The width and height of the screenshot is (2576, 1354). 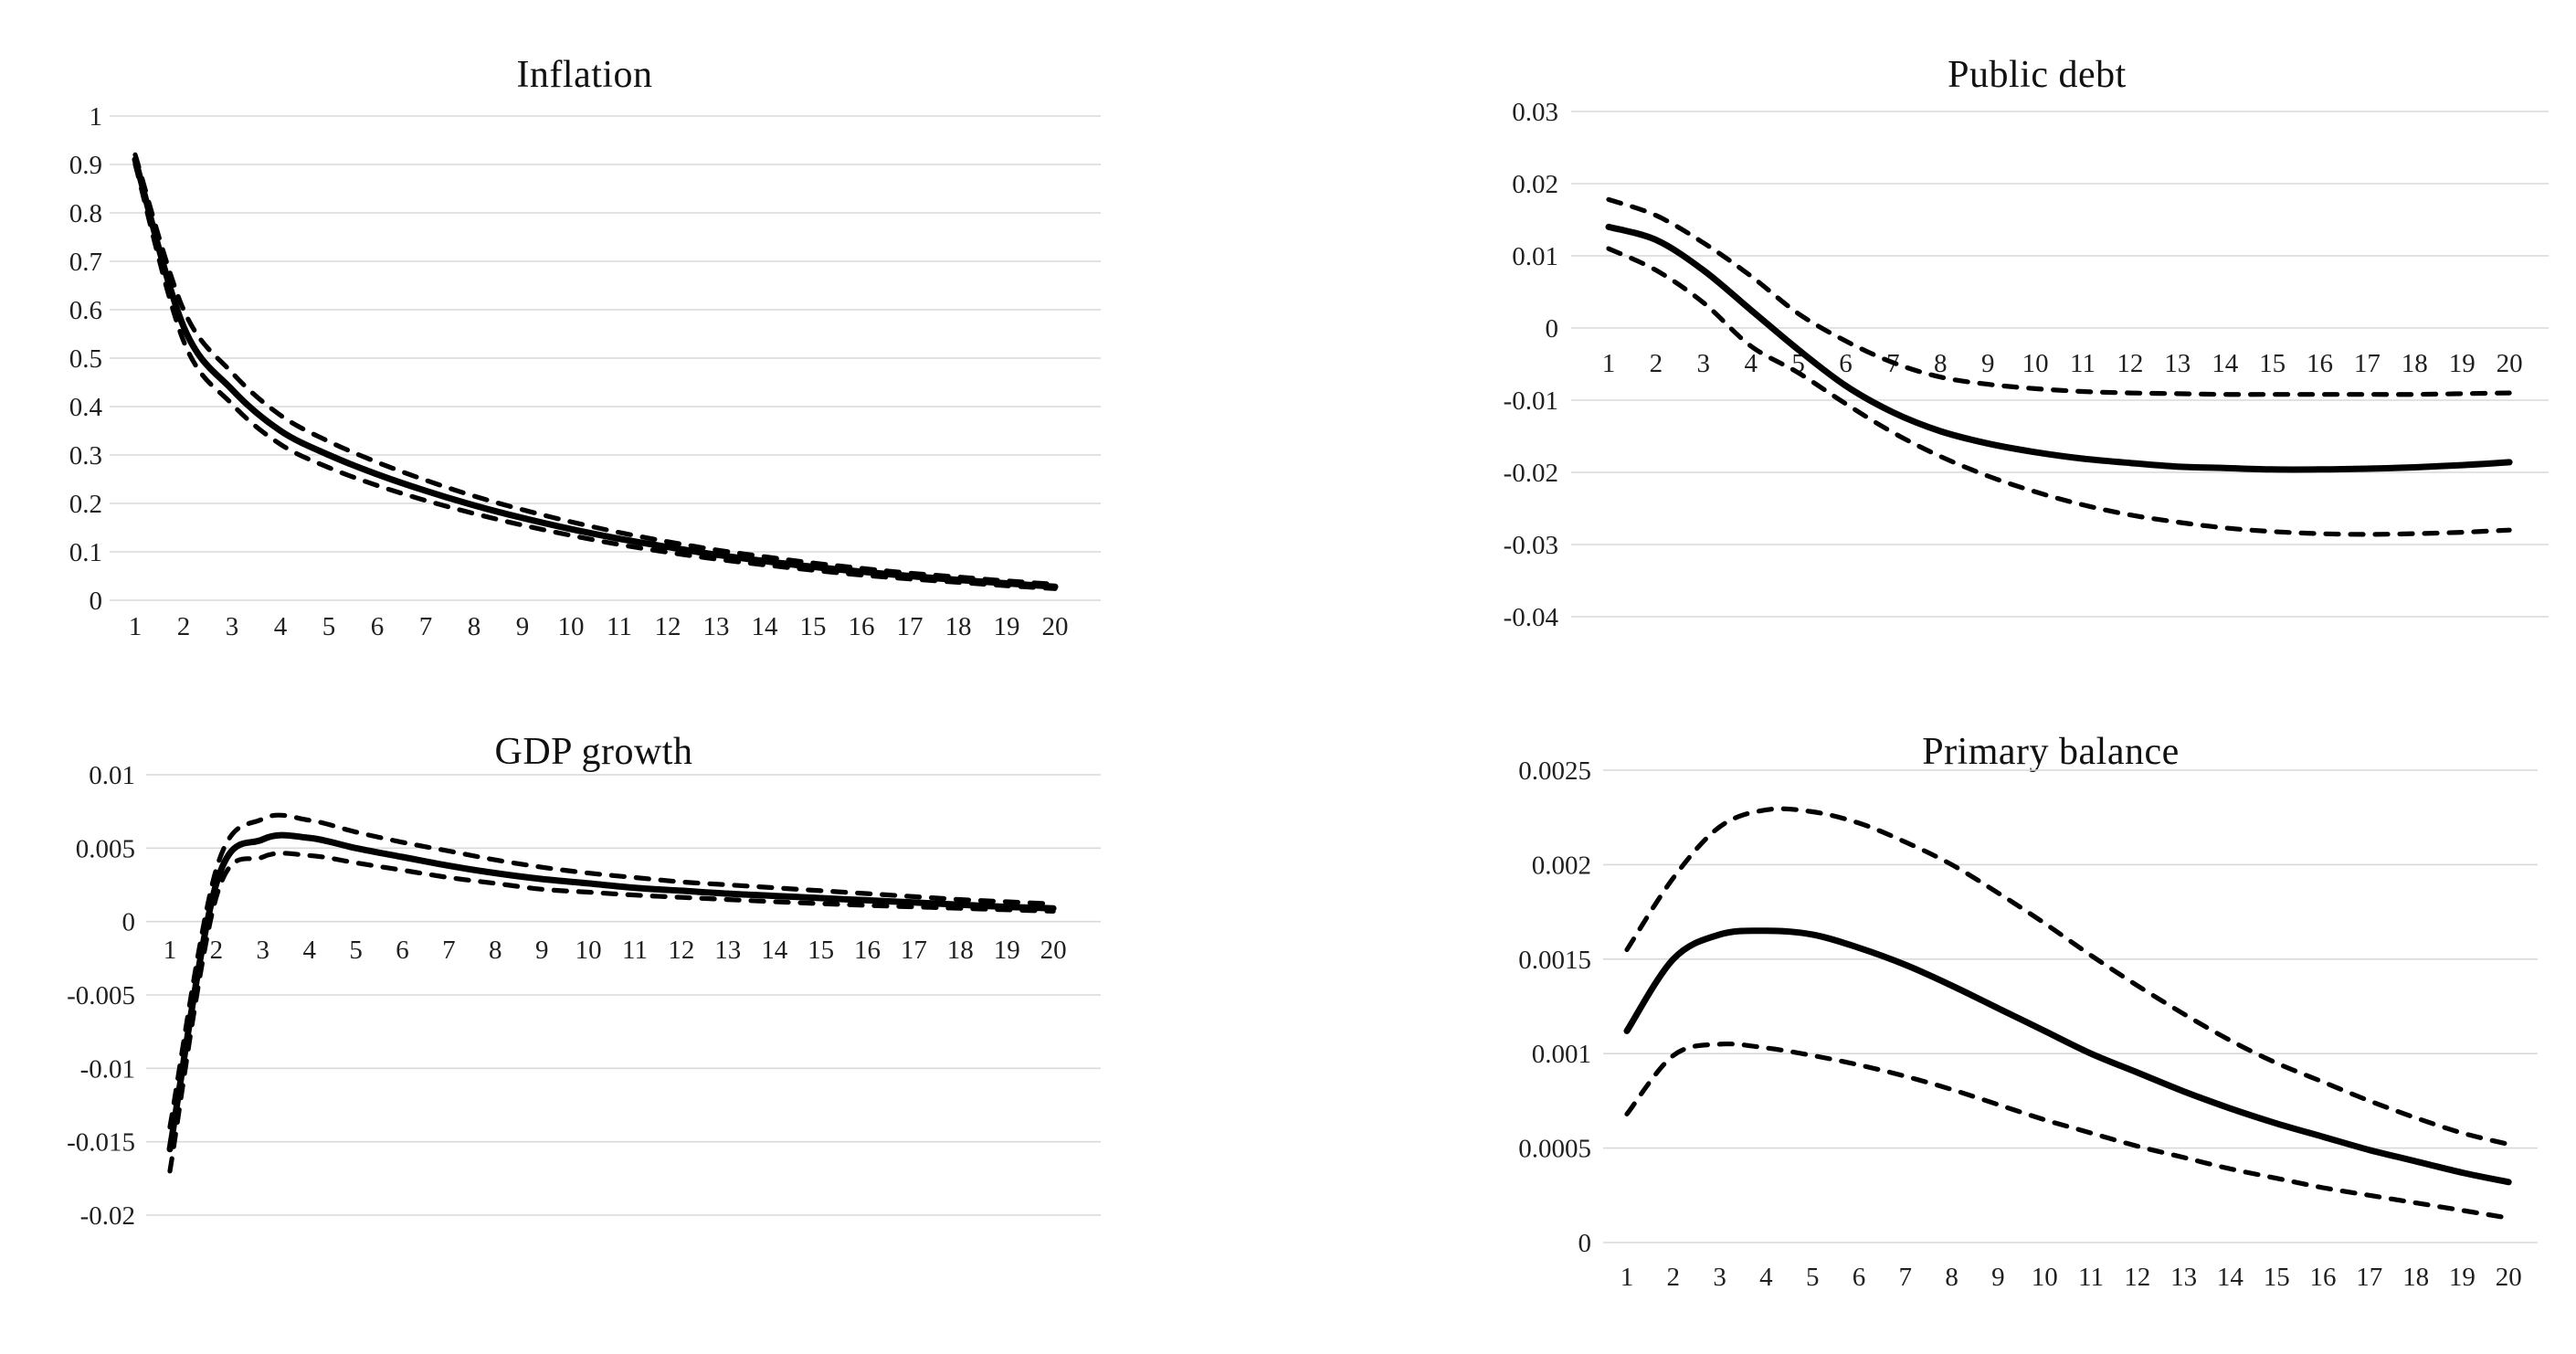 What do you see at coordinates (85, 456) in the screenshot?
I see `y-tick-label: 0.3` at bounding box center [85, 456].